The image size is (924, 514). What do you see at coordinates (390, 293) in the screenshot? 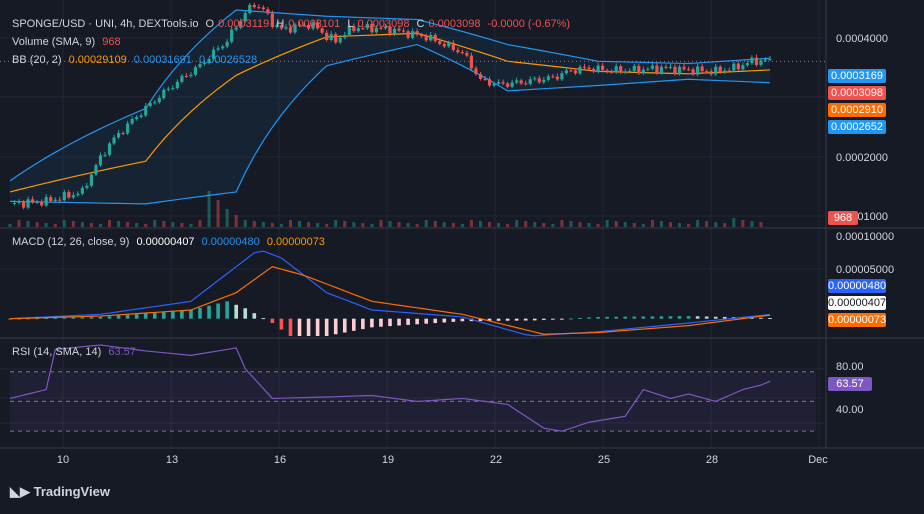
I see `macd-line` at bounding box center [390, 293].